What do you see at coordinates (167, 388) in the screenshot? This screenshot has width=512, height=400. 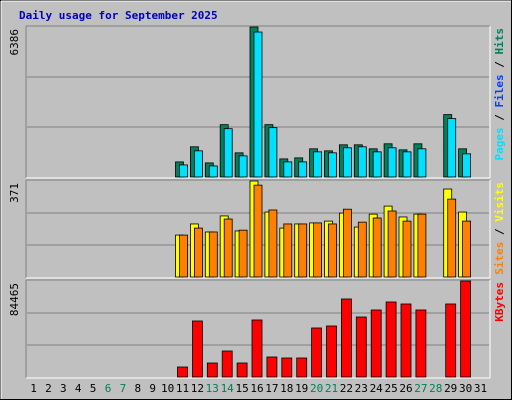 I see `x-tick-label: 10` at bounding box center [167, 388].